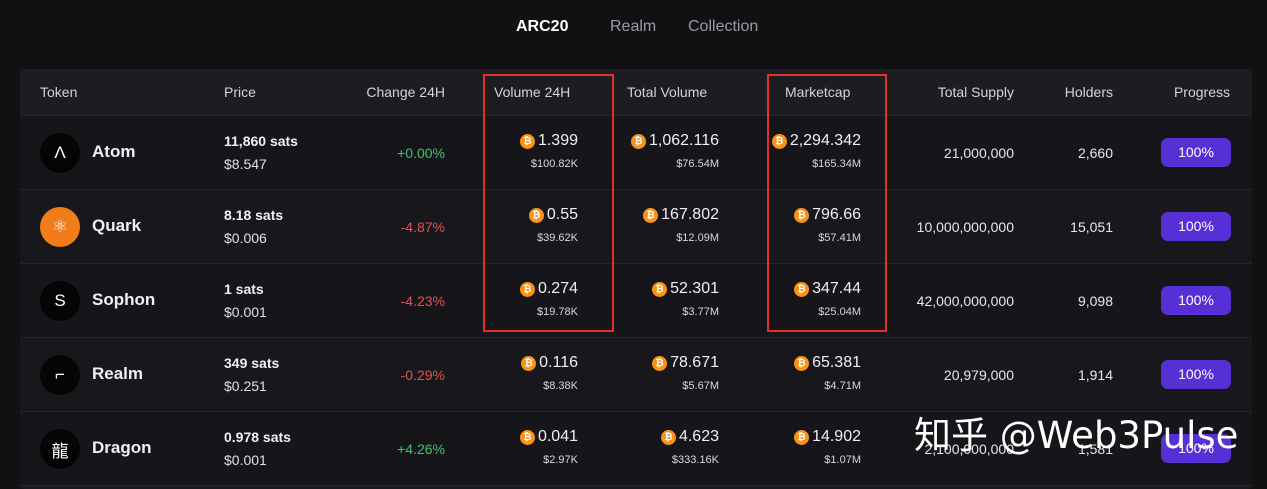 This screenshot has height=489, width=1267. Describe the element at coordinates (244, 289) in the screenshot. I see `price-sats: 1 sats` at that location.